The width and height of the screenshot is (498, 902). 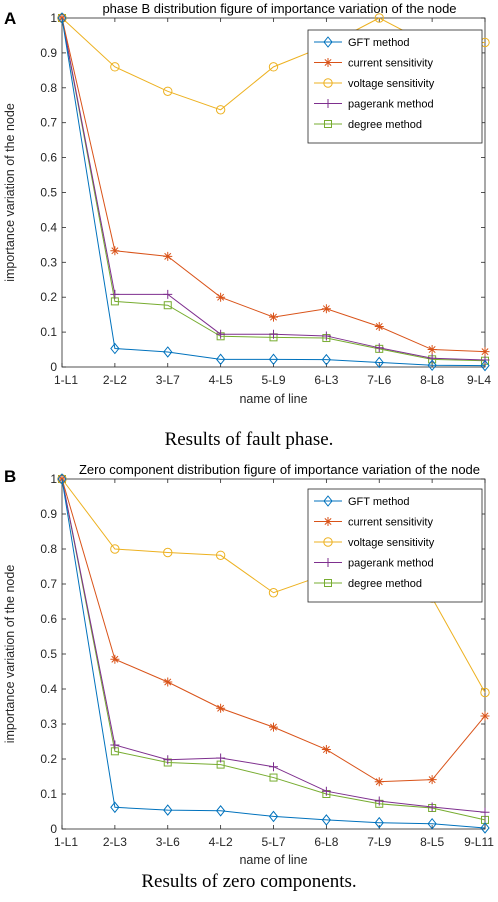 What do you see at coordinates (326, 842) in the screenshot?
I see `x-tick-label: 6-L8` at bounding box center [326, 842].